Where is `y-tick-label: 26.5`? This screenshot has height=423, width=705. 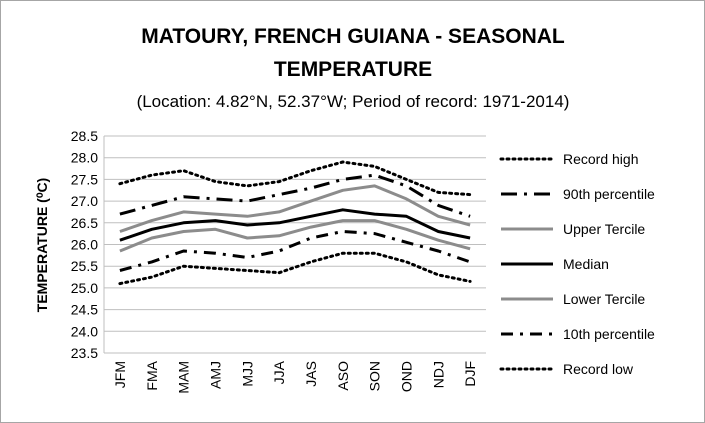 y-tick-label: 26.5 is located at coordinates (84, 223).